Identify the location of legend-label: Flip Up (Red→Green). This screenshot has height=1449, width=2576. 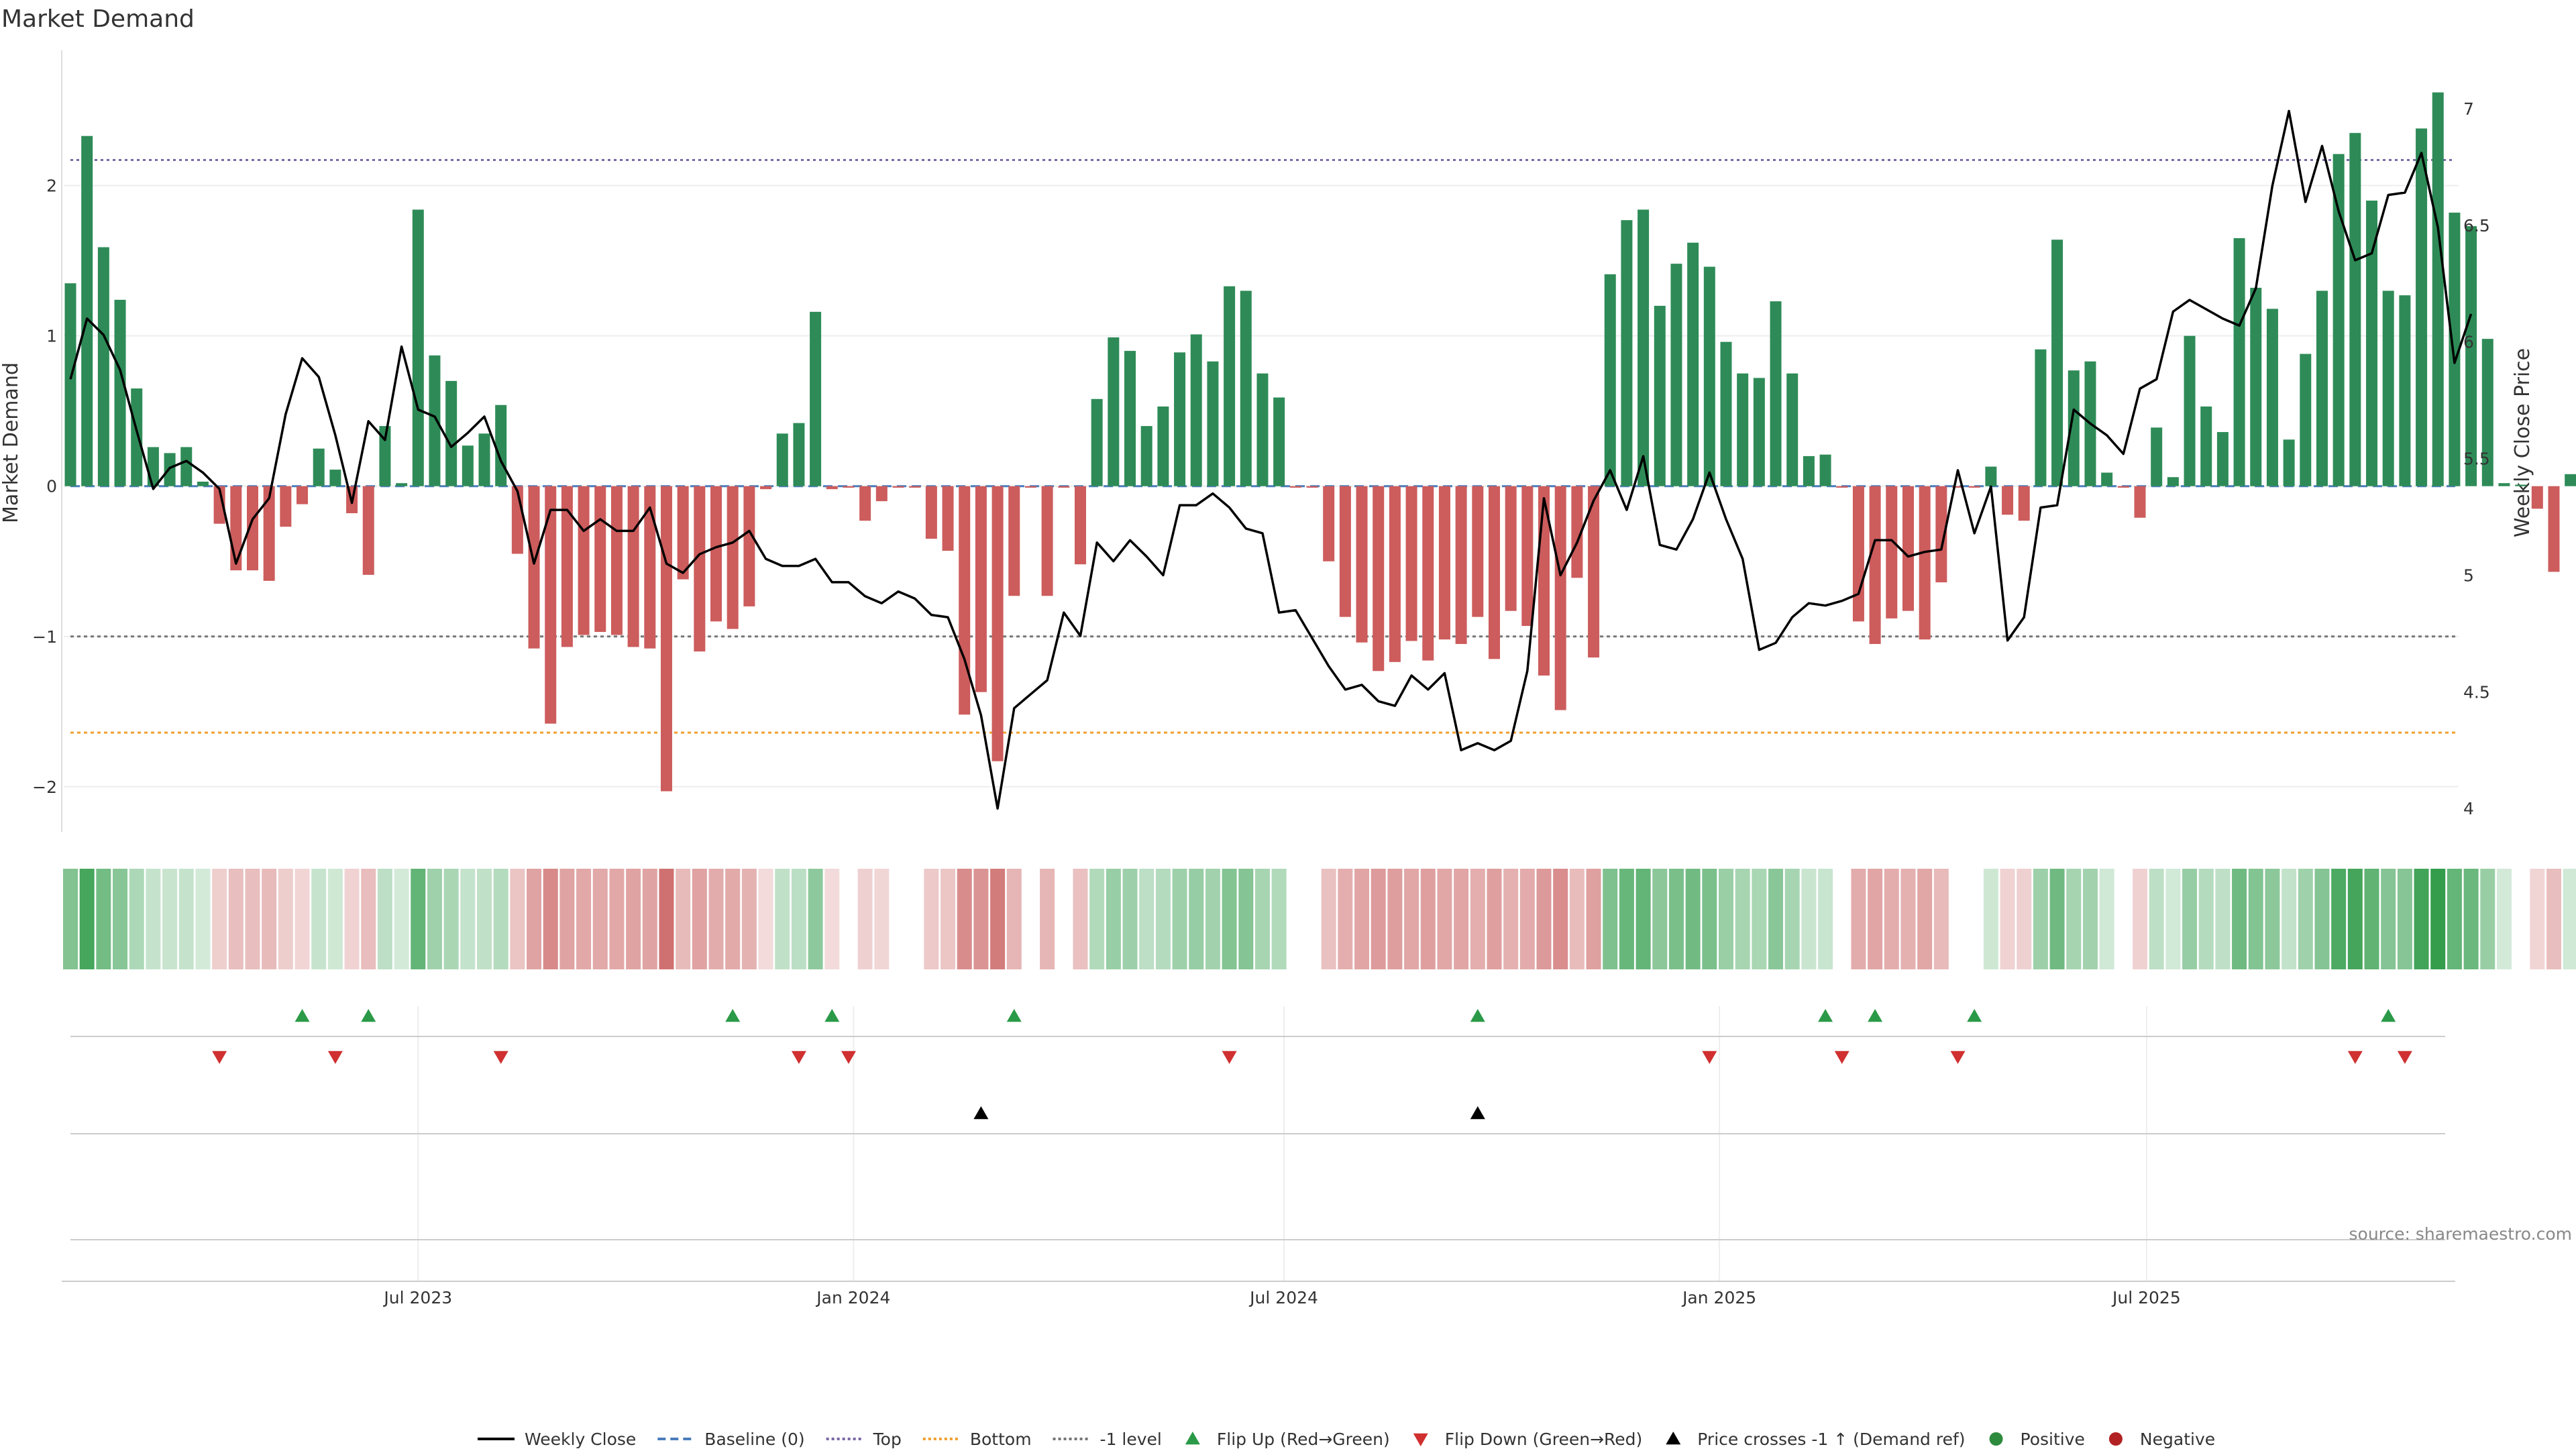
(1303, 1439).